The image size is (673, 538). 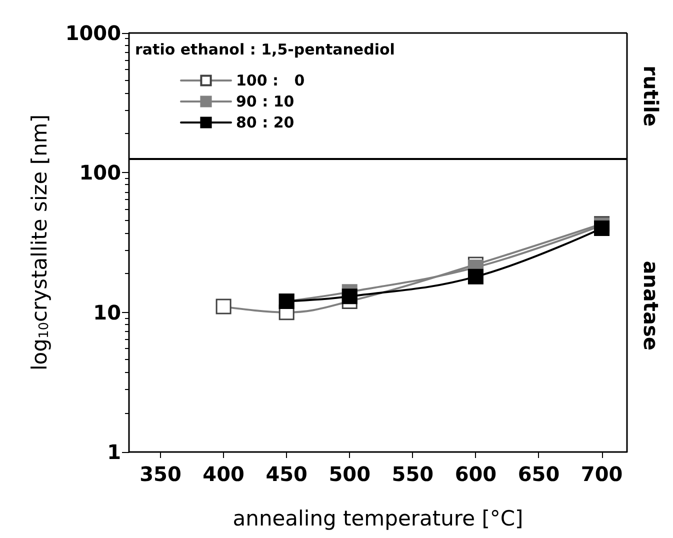 I want to click on x-tick-label: 400, so click(x=223, y=474).